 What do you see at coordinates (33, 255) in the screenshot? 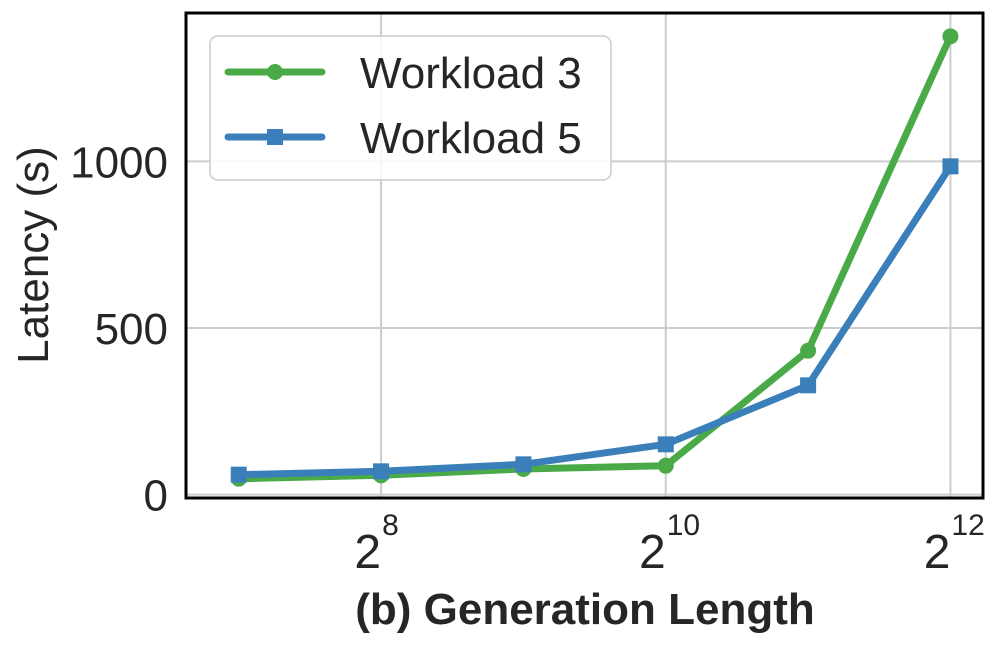
I see `y-axis-title: Latency (s)` at bounding box center [33, 255].